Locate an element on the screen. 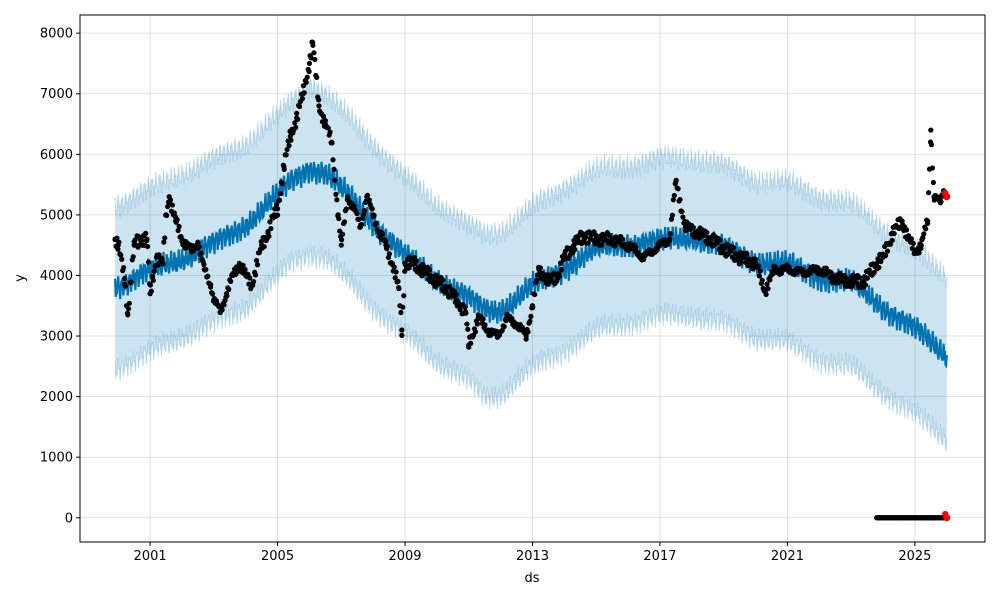 The image size is (1000, 604). x-axis-label: ds is located at coordinates (531, 578).